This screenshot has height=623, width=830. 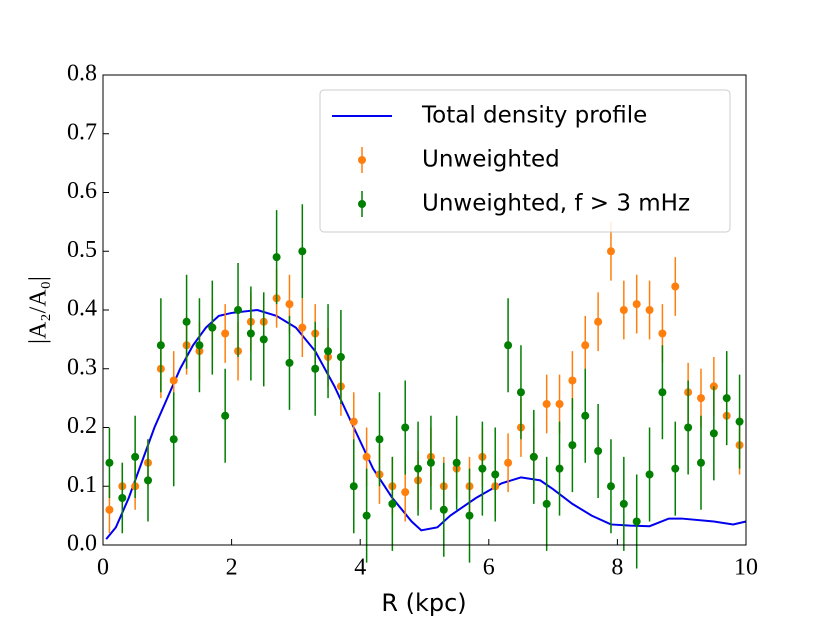 I want to click on legend-label: Unweighted, f > 3 mHz, so click(x=556, y=204).